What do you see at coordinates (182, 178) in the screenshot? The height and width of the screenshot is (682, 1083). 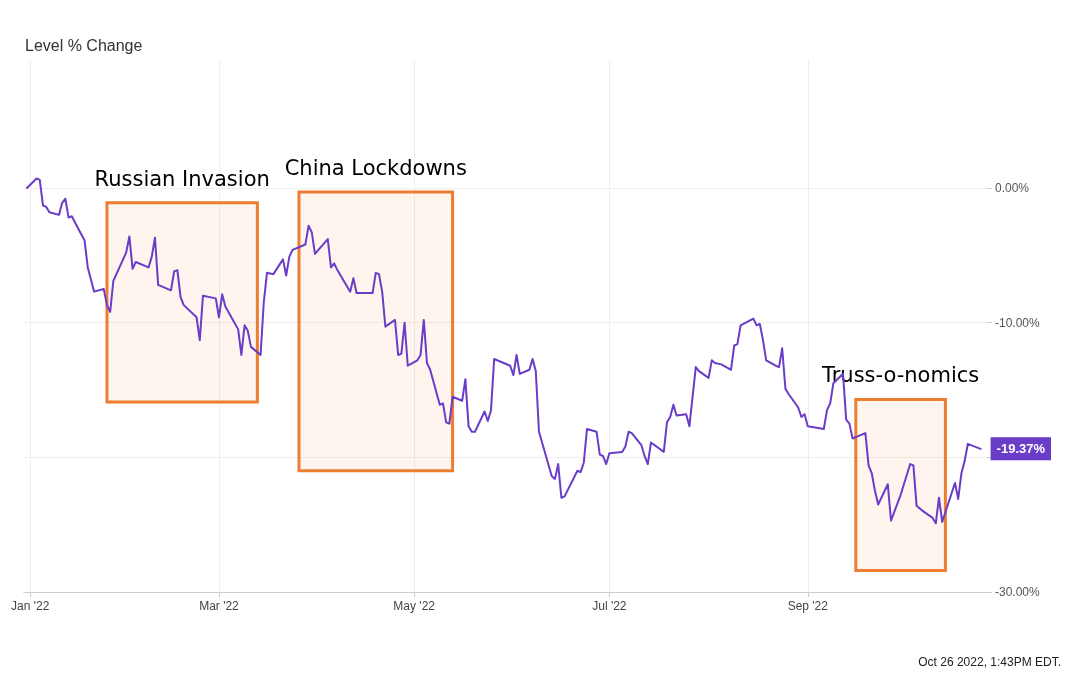 I see `band-label: Russian Invasion` at bounding box center [182, 178].